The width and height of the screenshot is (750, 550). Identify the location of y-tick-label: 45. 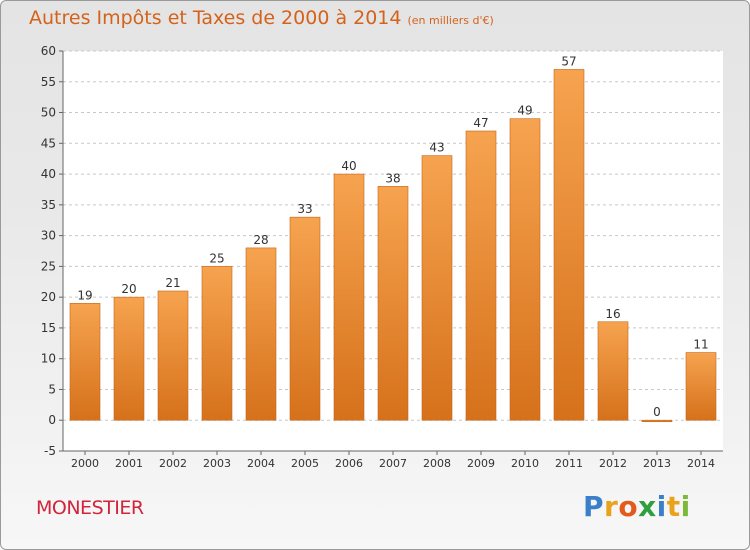
(48, 143).